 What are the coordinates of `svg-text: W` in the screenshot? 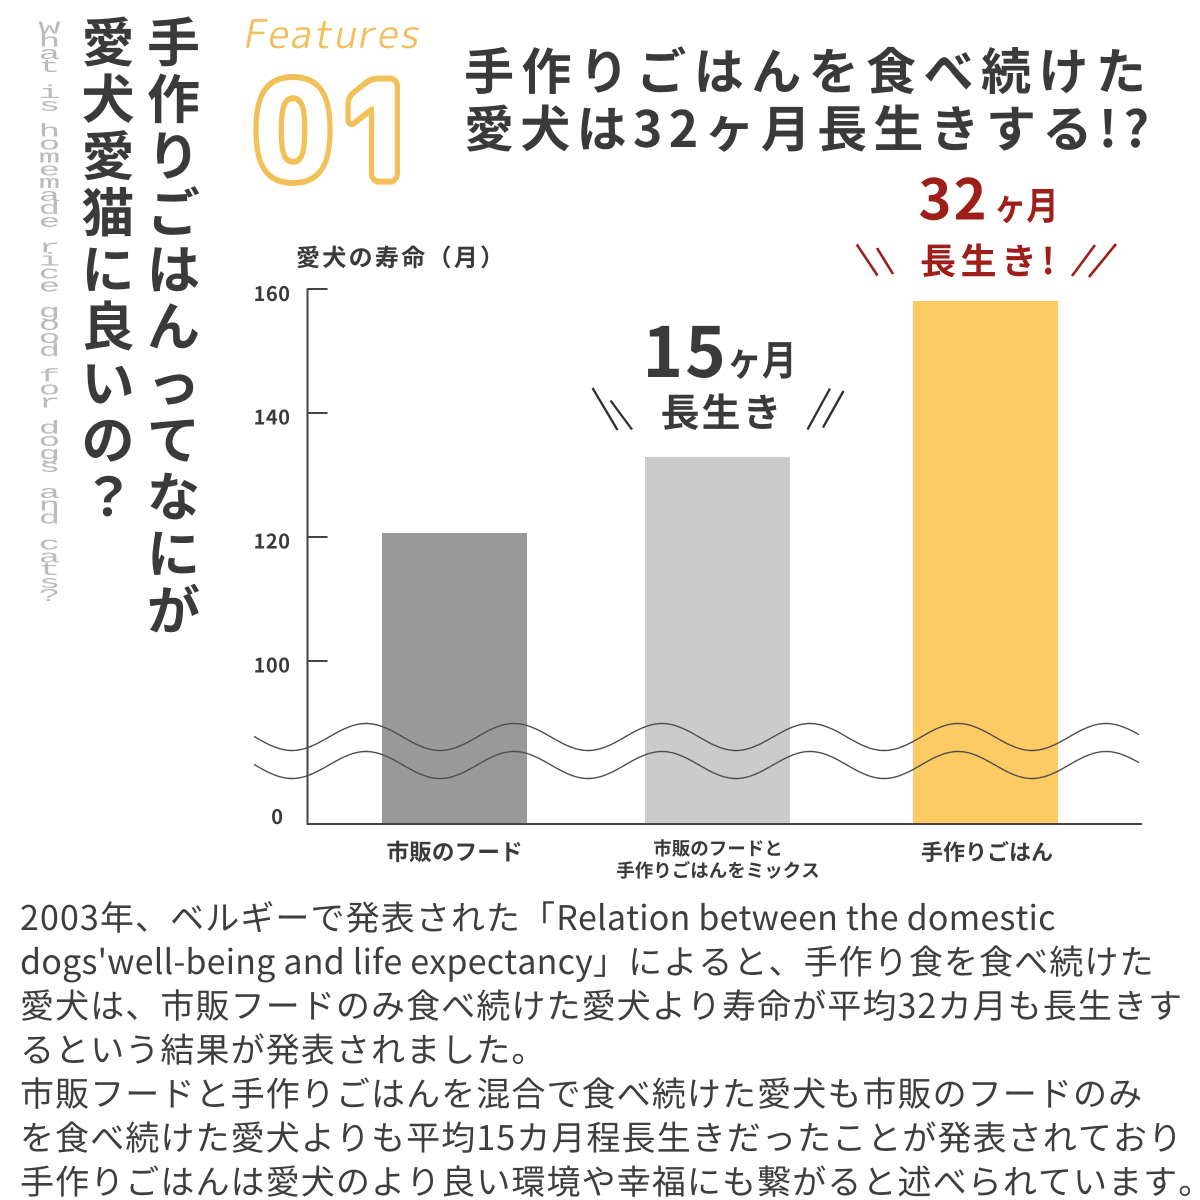 It's located at (50, 28).